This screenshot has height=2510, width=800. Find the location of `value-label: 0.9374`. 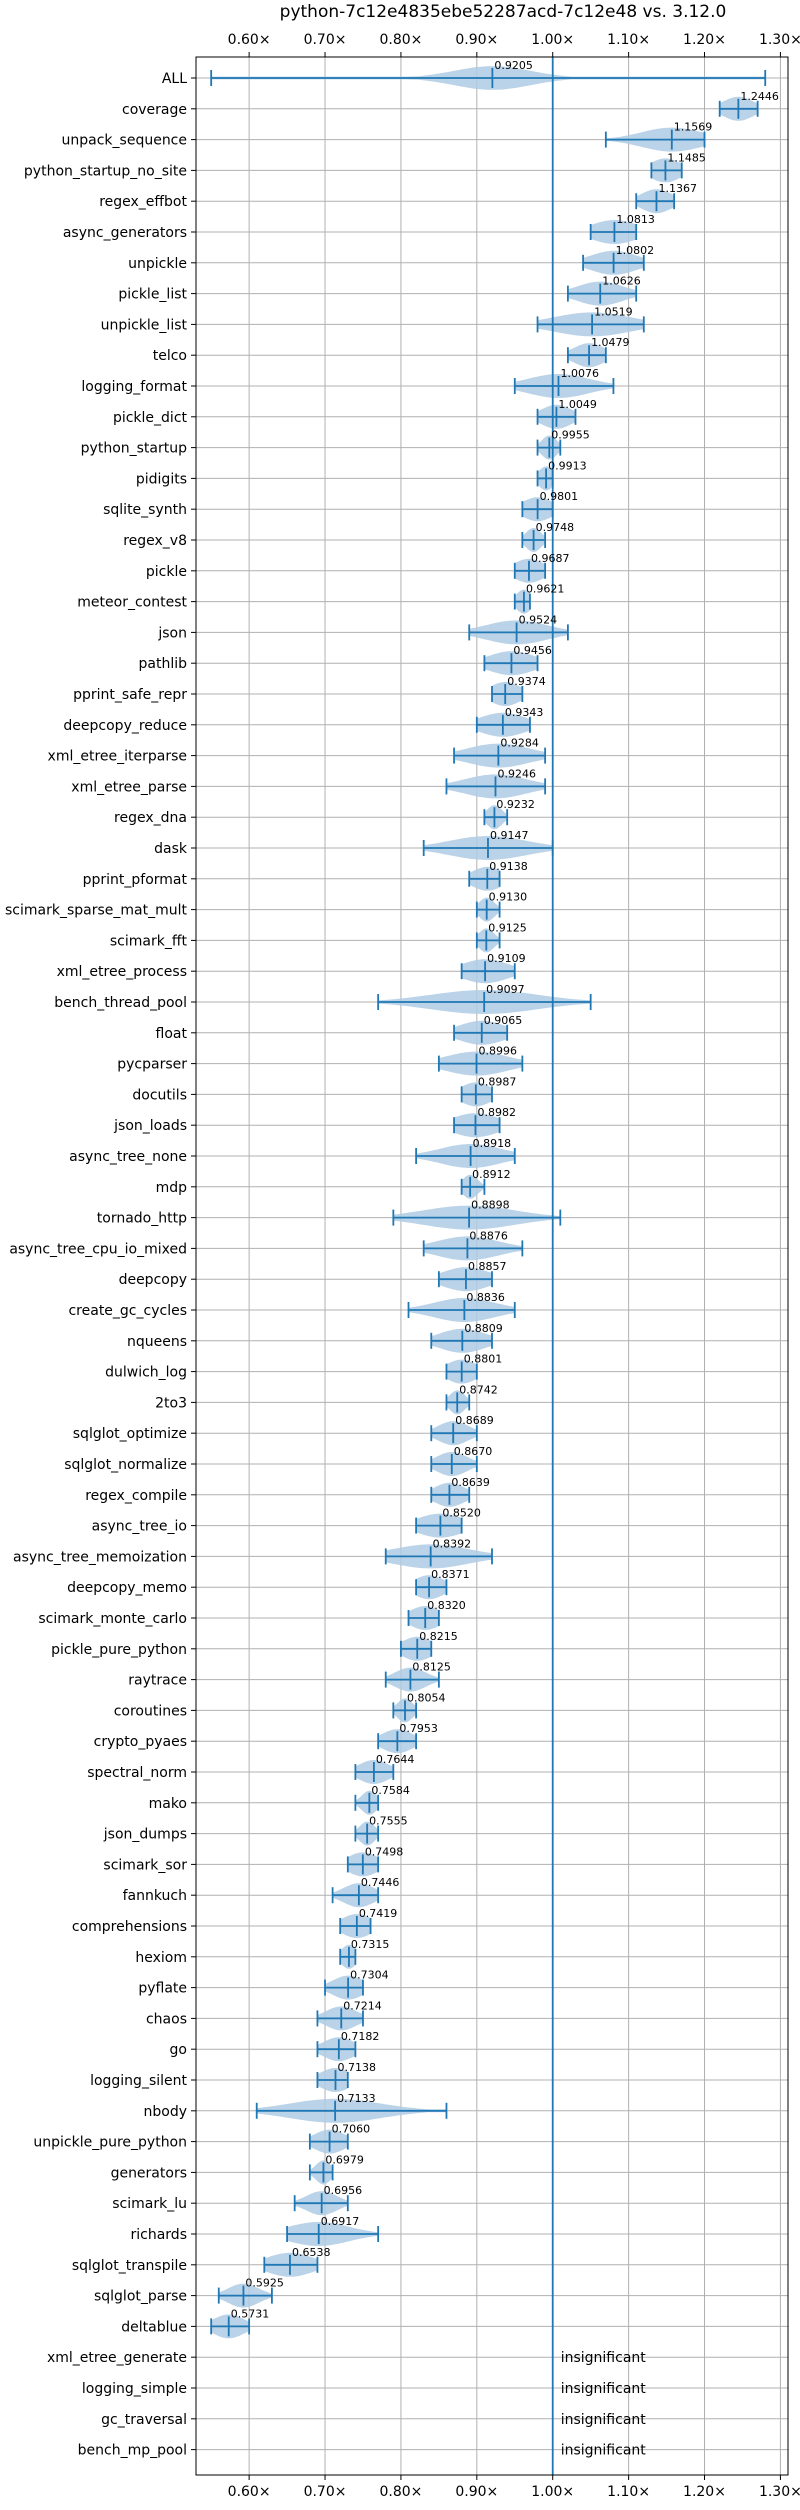

value-label: 0.9374 is located at coordinates (526, 681).